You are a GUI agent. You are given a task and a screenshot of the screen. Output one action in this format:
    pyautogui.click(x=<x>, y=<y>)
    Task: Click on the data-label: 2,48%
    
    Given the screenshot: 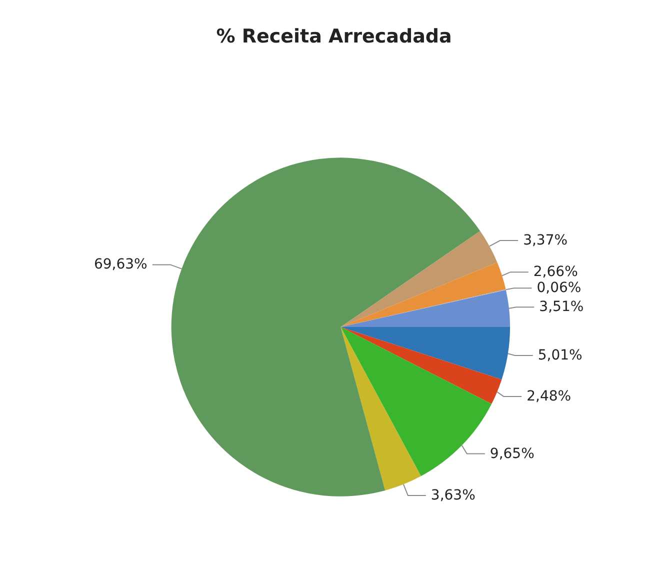 What is the action you would take?
    pyautogui.click(x=549, y=396)
    